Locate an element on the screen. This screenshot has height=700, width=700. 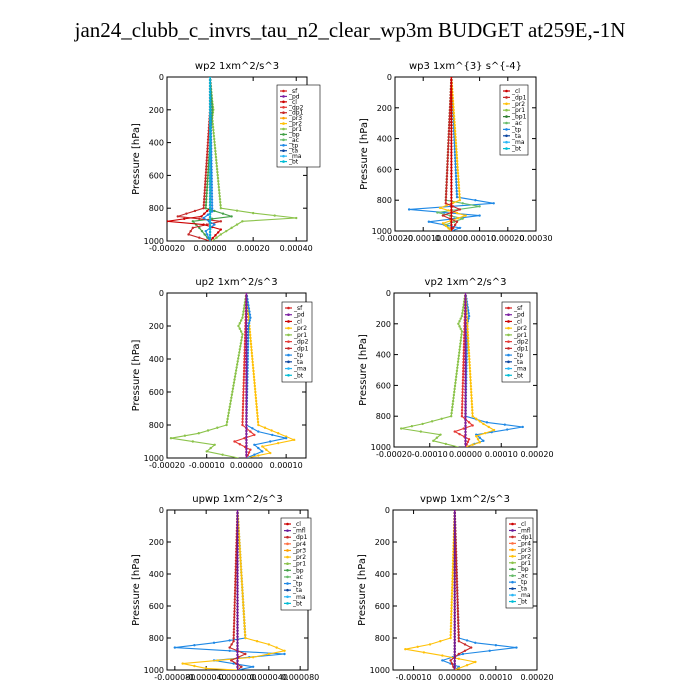
legend-label: _ma is located at coordinates (520, 369).